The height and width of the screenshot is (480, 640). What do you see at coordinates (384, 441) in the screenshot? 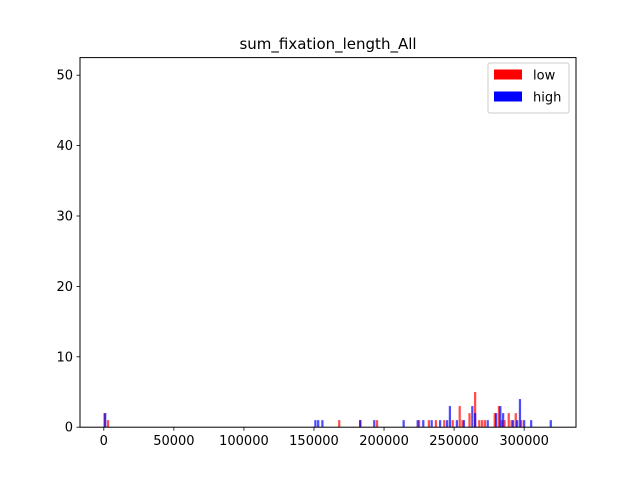
I see `x-tick-label-4: 200000` at bounding box center [384, 441].